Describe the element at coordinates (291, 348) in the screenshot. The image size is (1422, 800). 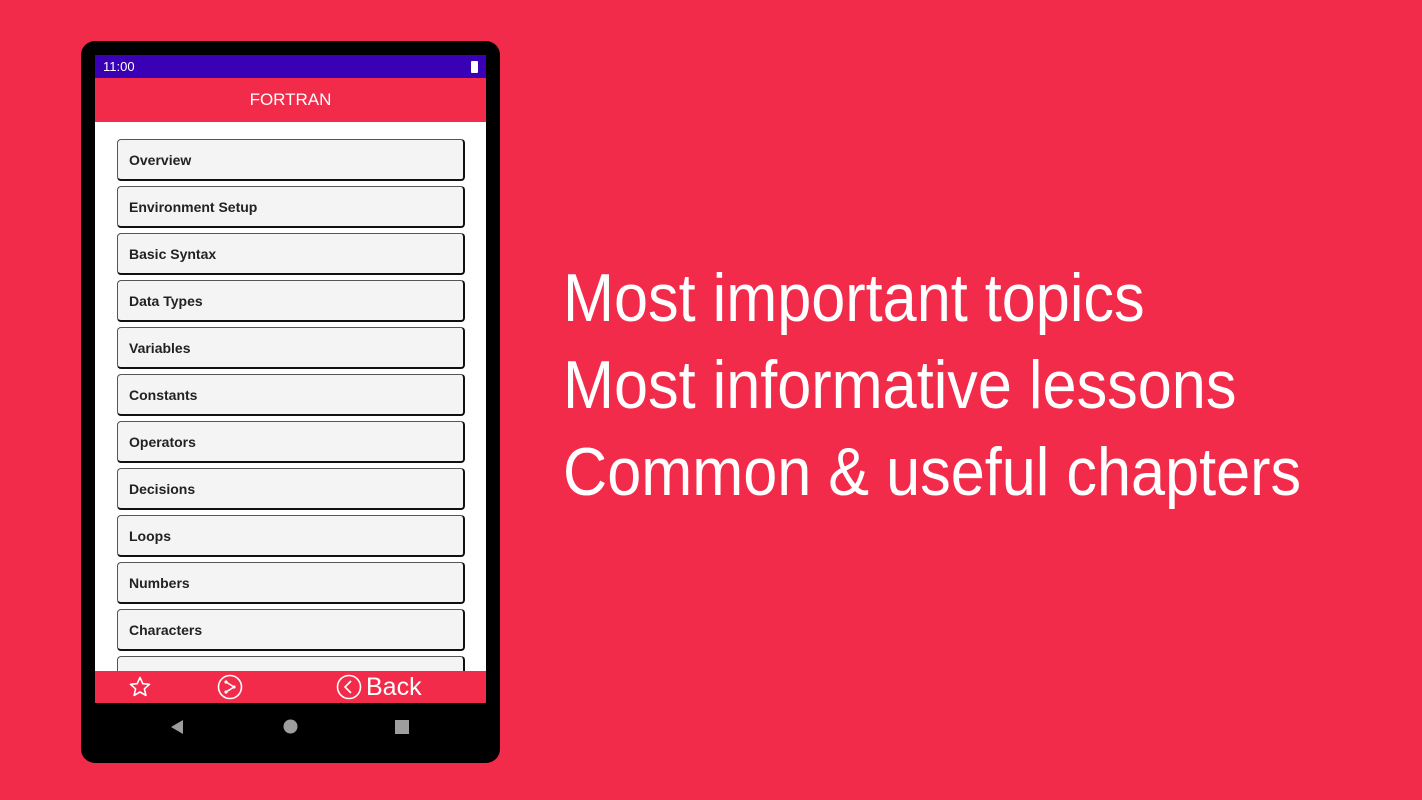
I see `topic-button: Variables` at that location.